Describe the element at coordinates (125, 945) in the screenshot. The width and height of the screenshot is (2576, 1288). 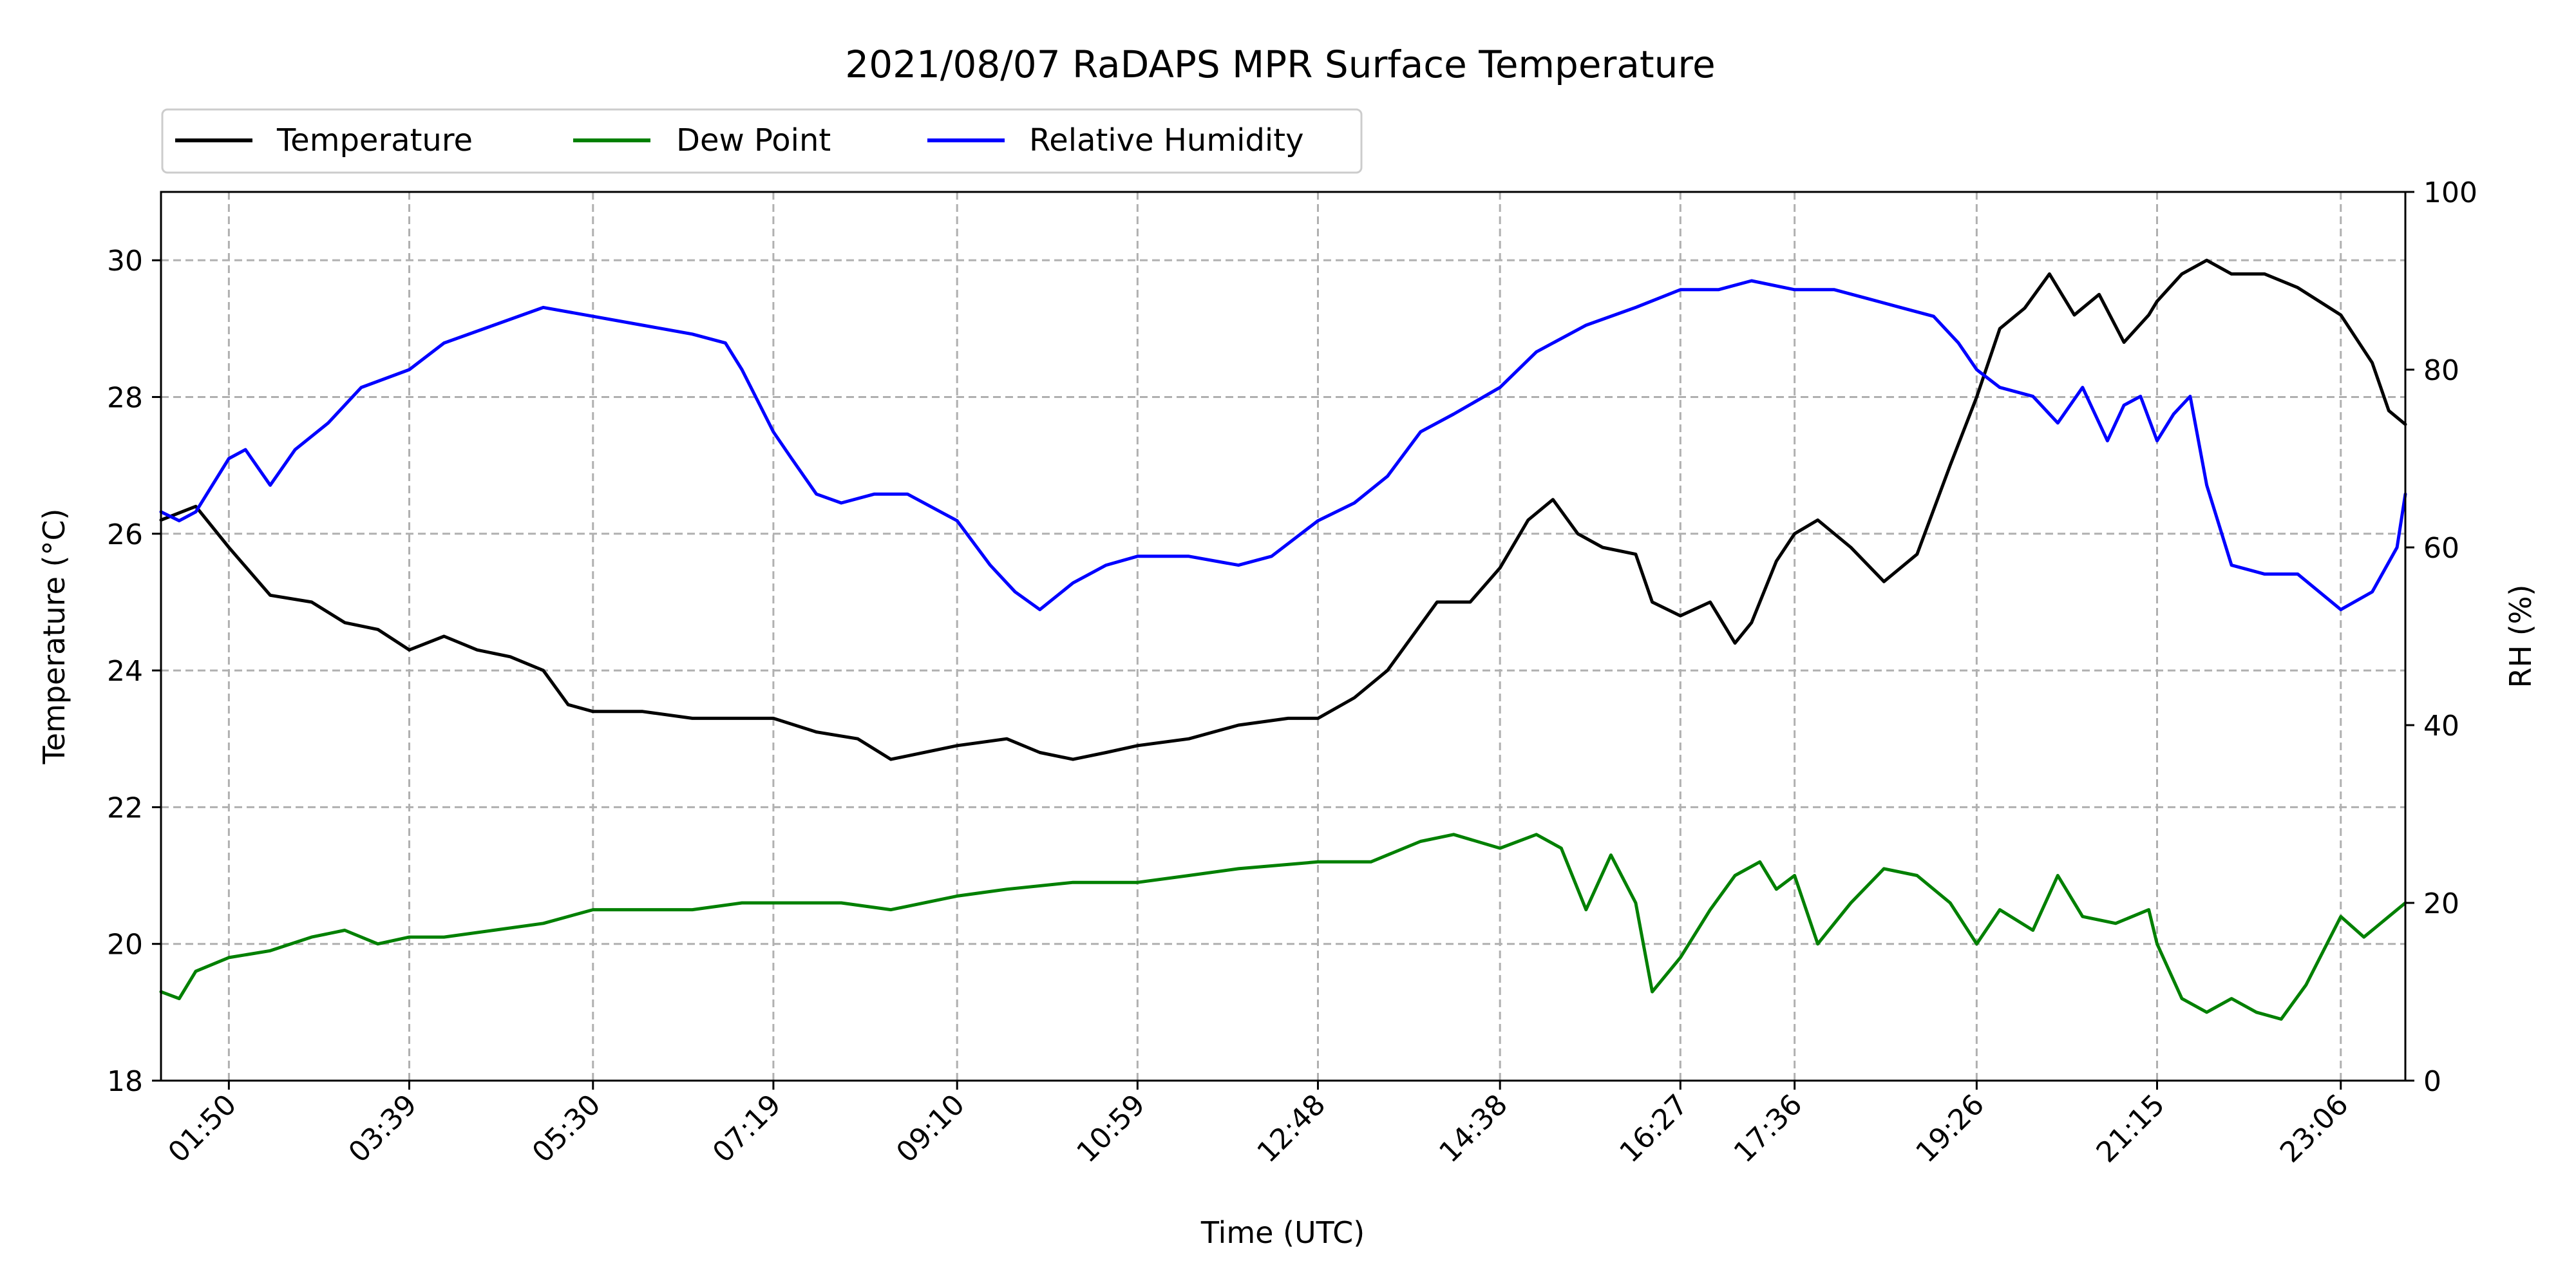
I see `y-left-tick-label: 20` at that location.